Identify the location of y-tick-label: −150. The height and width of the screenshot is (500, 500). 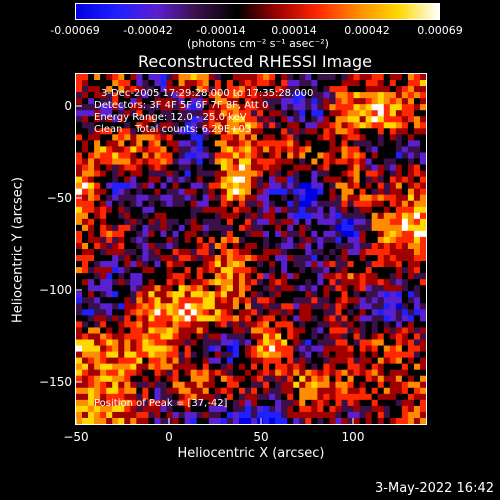
(55, 382).